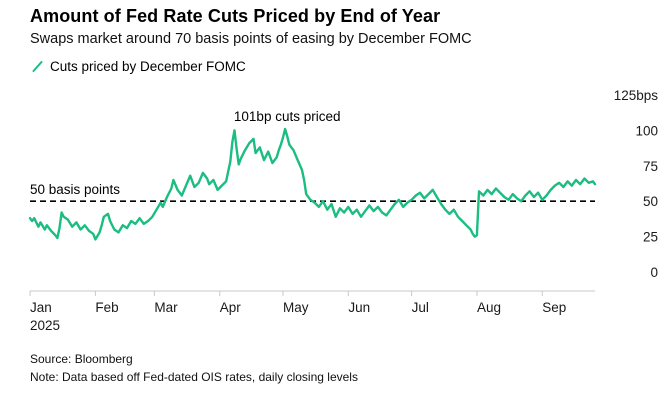 The height and width of the screenshot is (411, 664). I want to click on x-tick-label: Jun, so click(359, 307).